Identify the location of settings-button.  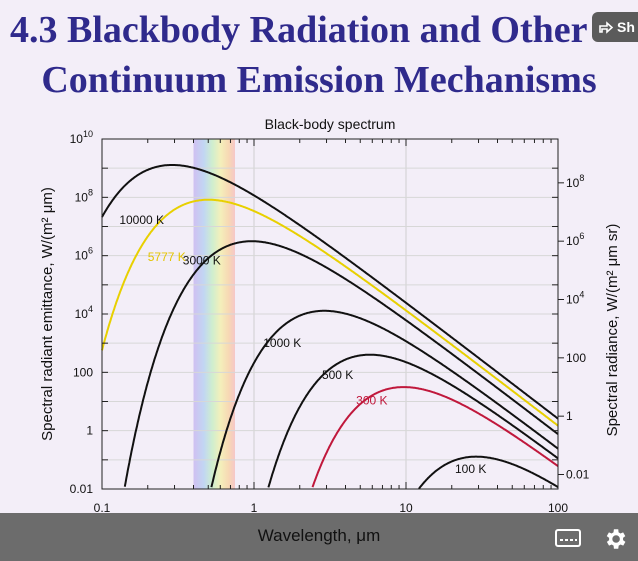
(615, 539).